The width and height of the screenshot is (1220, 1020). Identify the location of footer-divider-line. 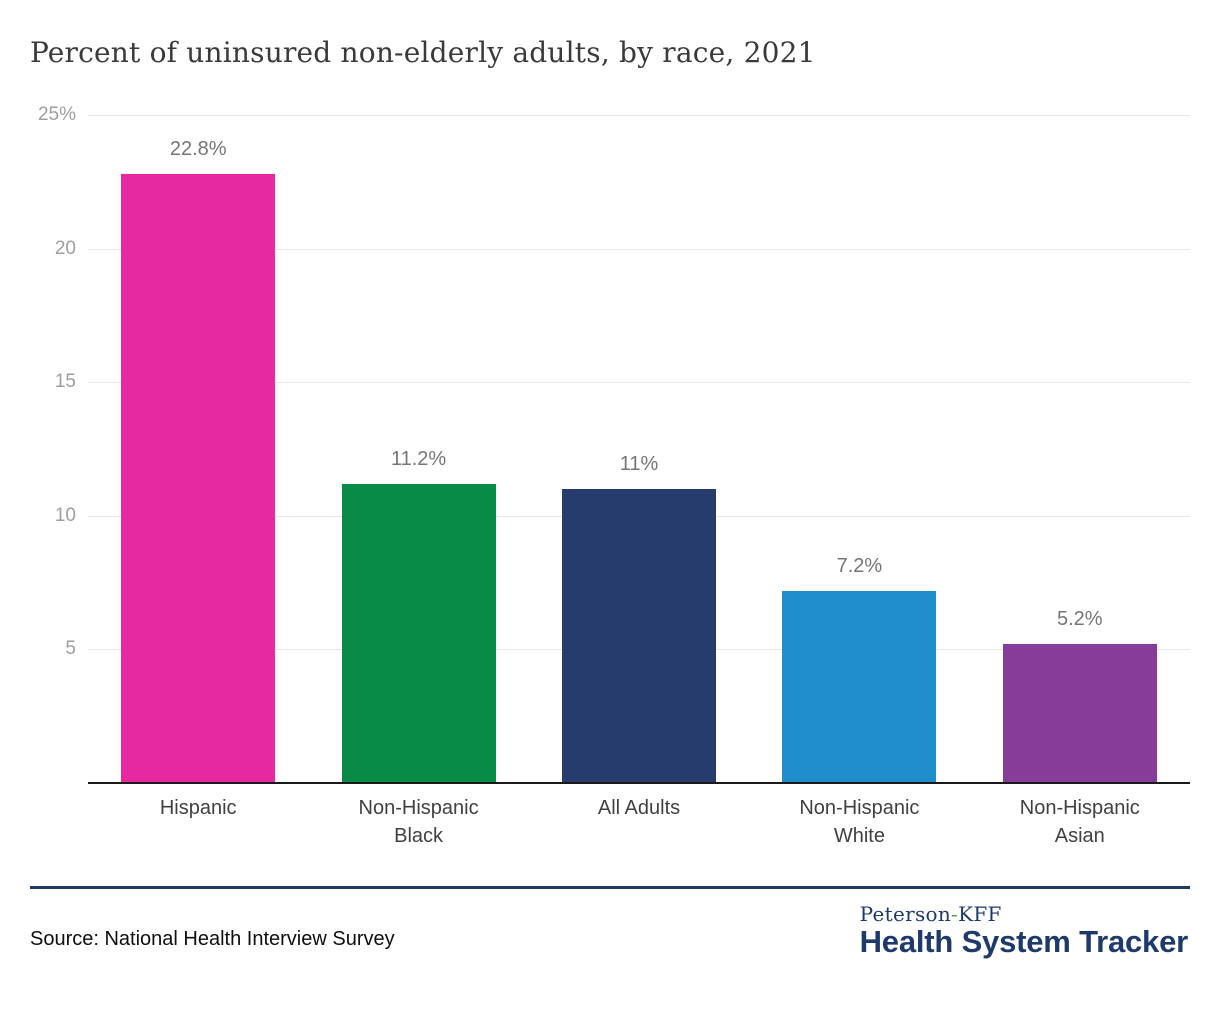
(610, 887).